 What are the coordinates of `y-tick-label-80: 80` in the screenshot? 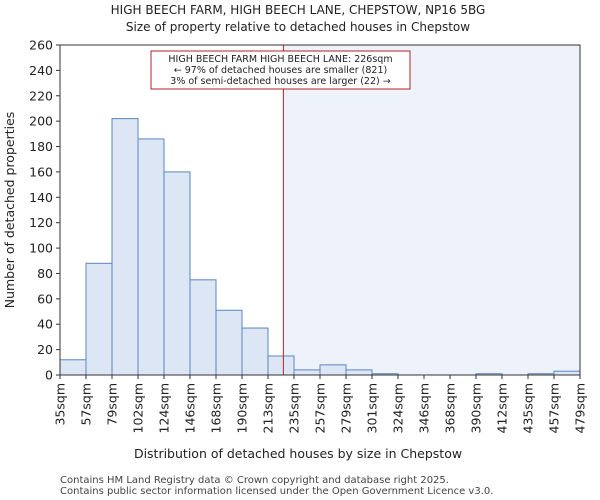 It's located at (45, 273).